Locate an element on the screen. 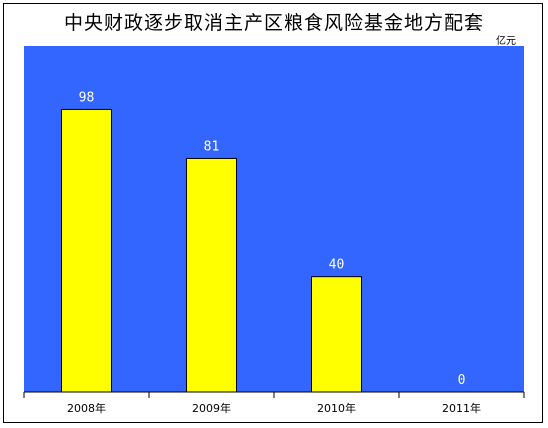 The image size is (548, 428). x-tick-label: 2009年 is located at coordinates (211, 408).